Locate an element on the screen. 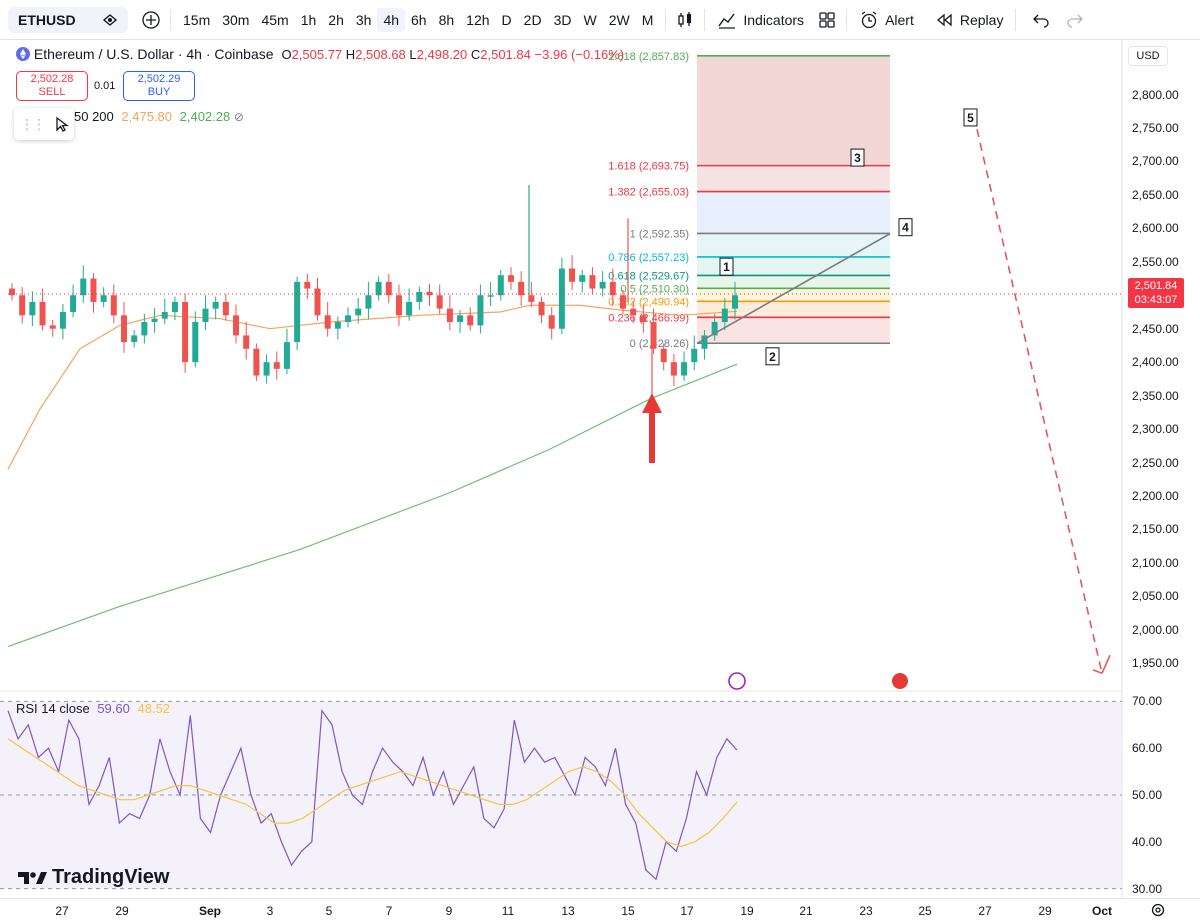  interval-d: D is located at coordinates (506, 19).